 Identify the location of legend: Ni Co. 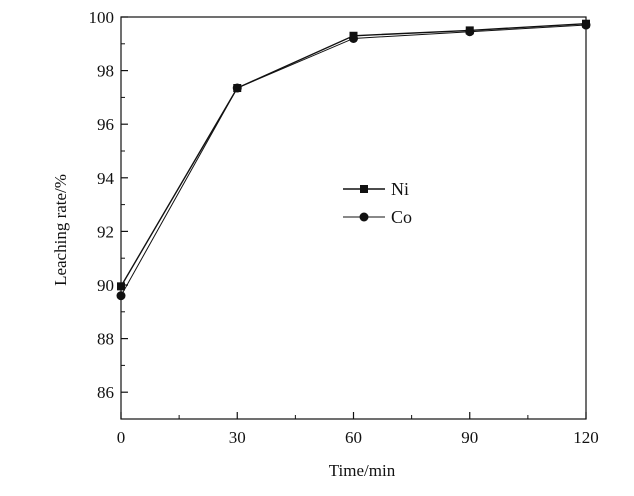
(377, 203).